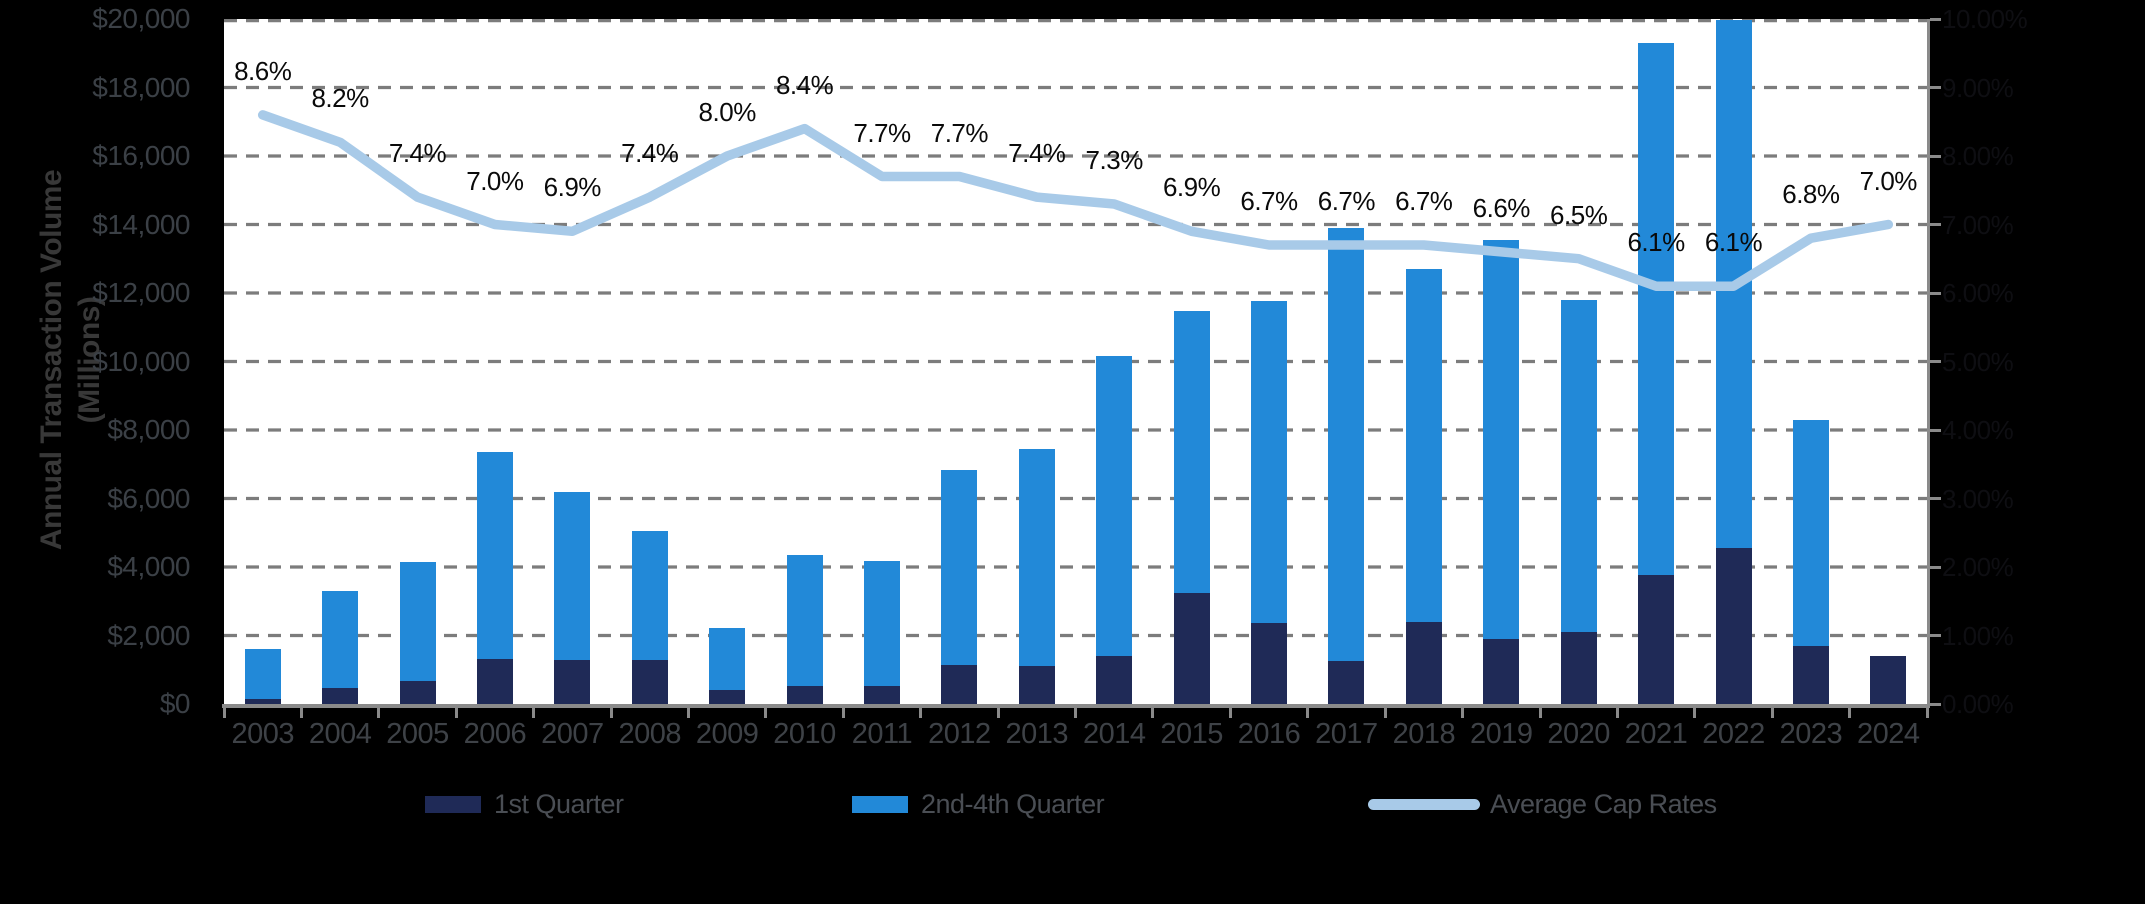 This screenshot has height=904, width=2145. What do you see at coordinates (1578, 668) in the screenshot?
I see `bar-2020-q1` at bounding box center [1578, 668].